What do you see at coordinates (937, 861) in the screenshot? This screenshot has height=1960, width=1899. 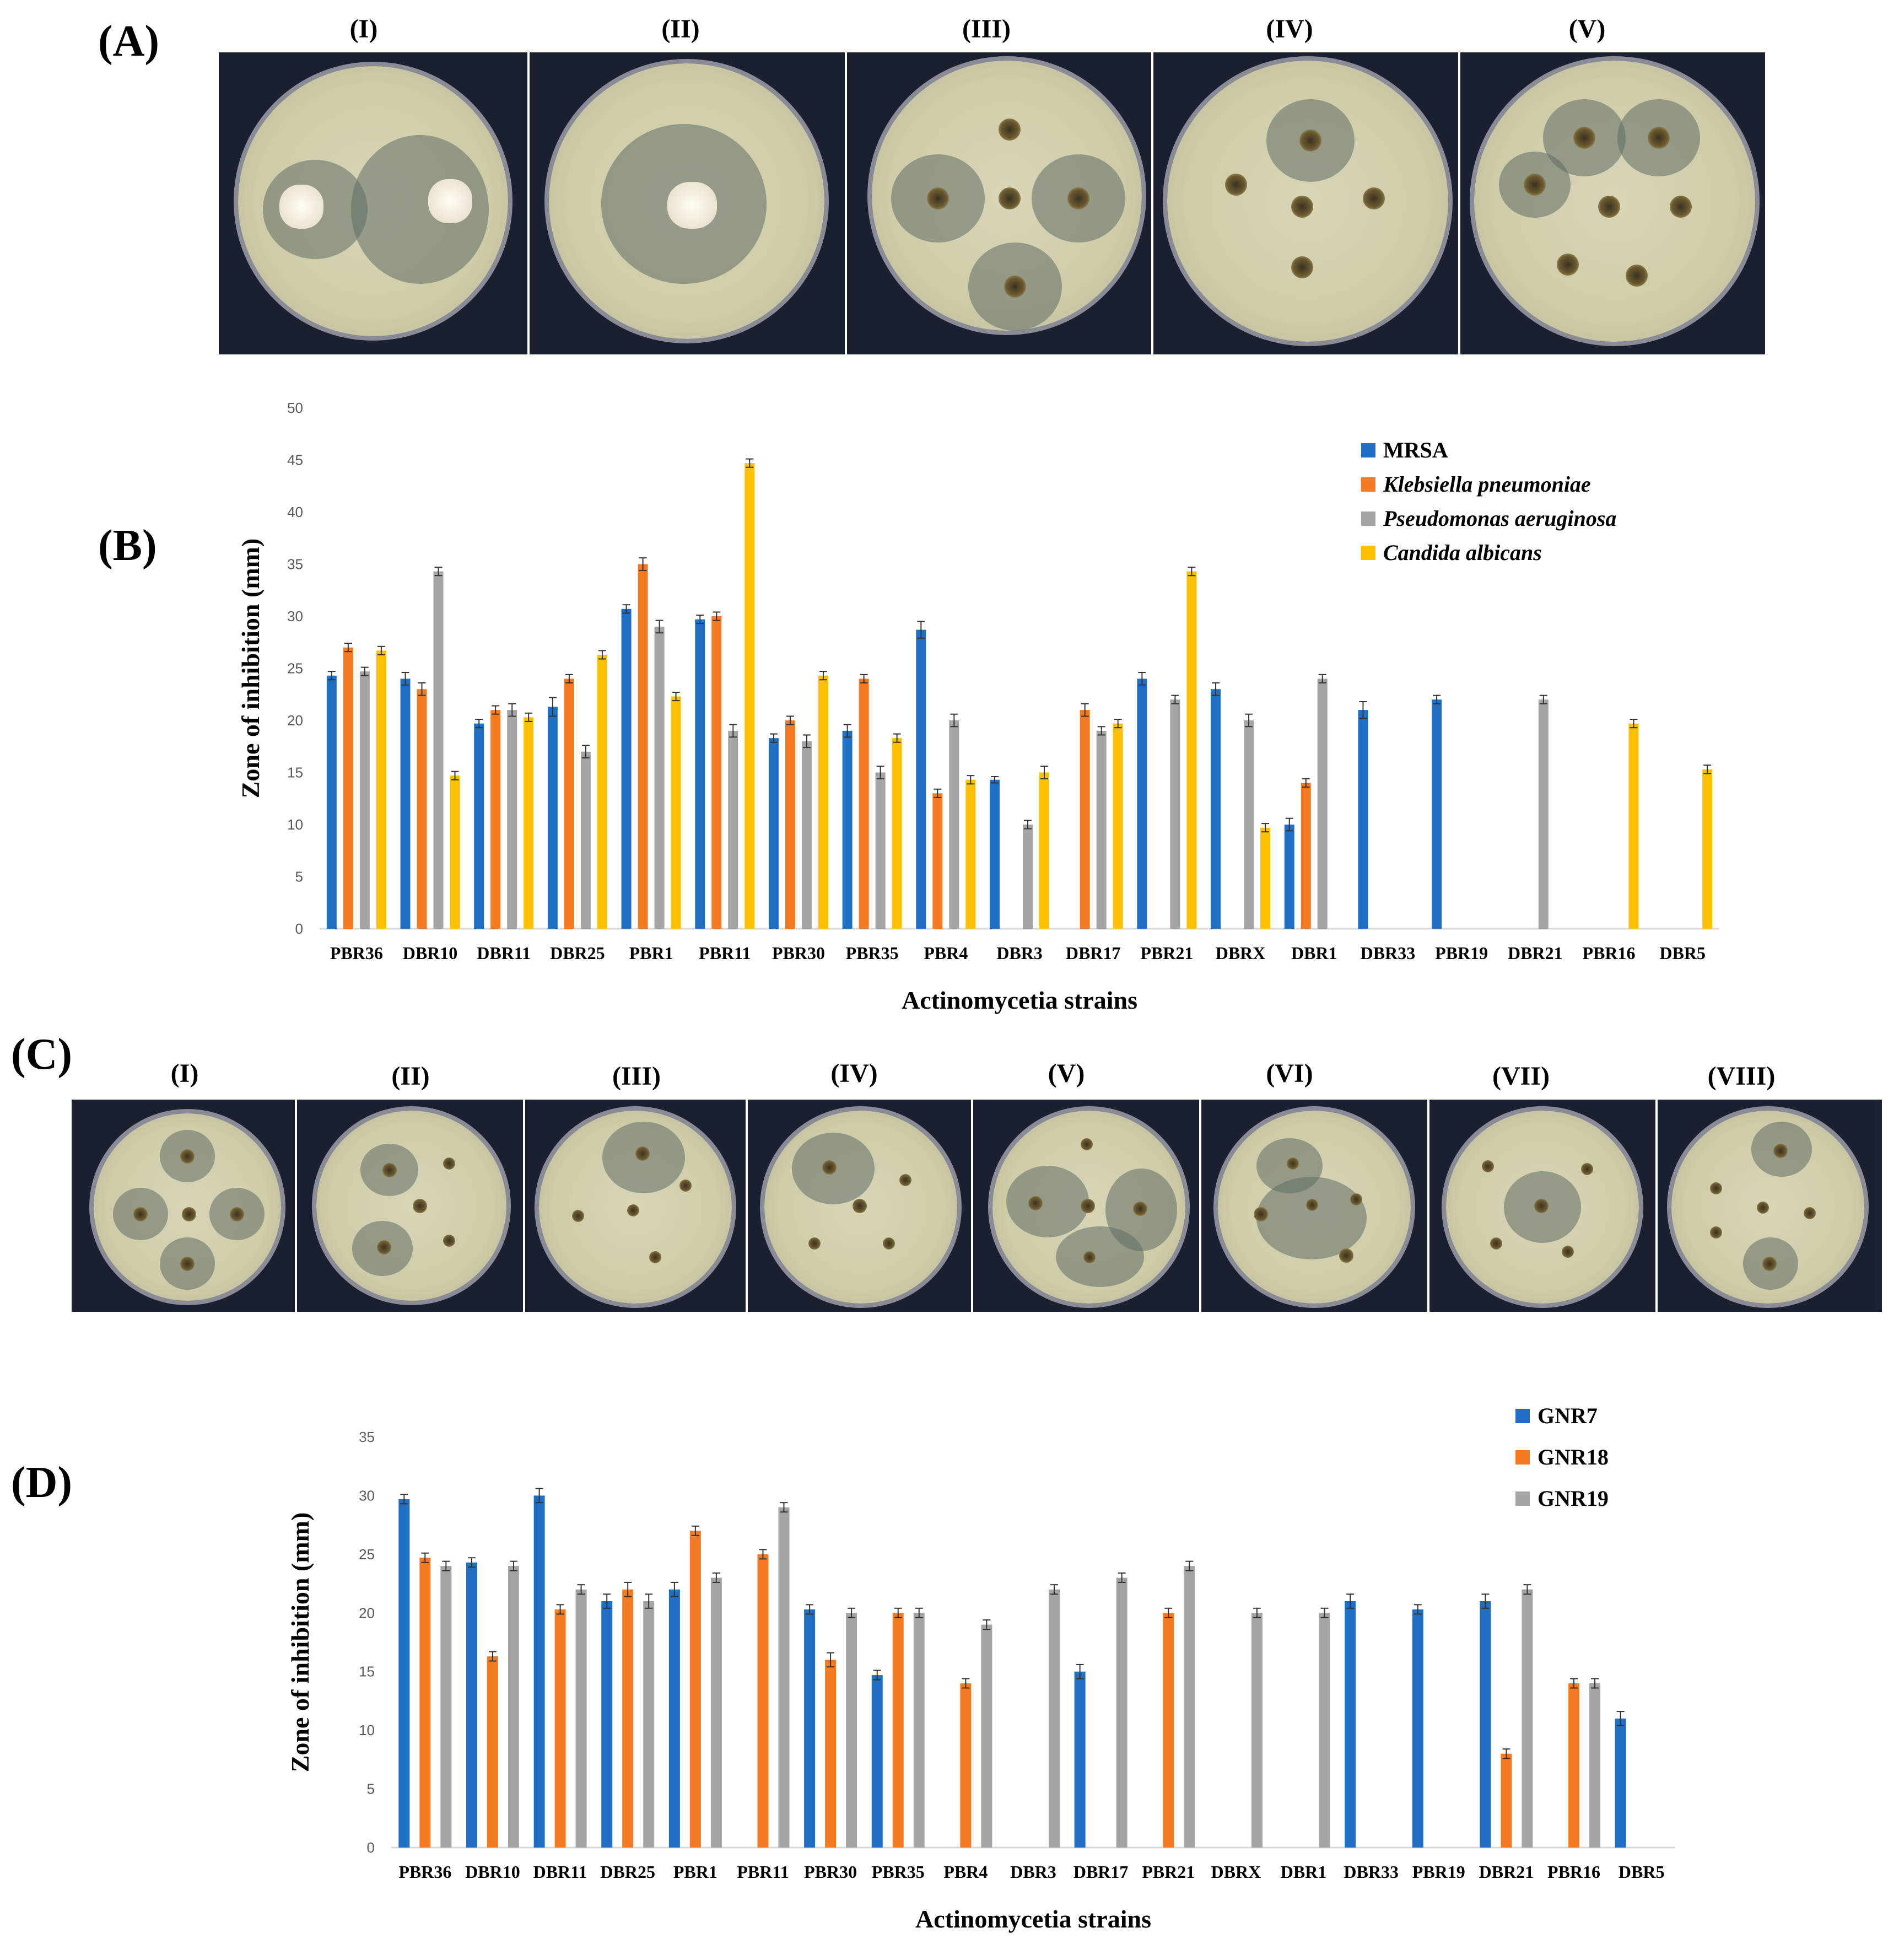 I see `bar-klebsiella-pneumoniae-pbr4` at bounding box center [937, 861].